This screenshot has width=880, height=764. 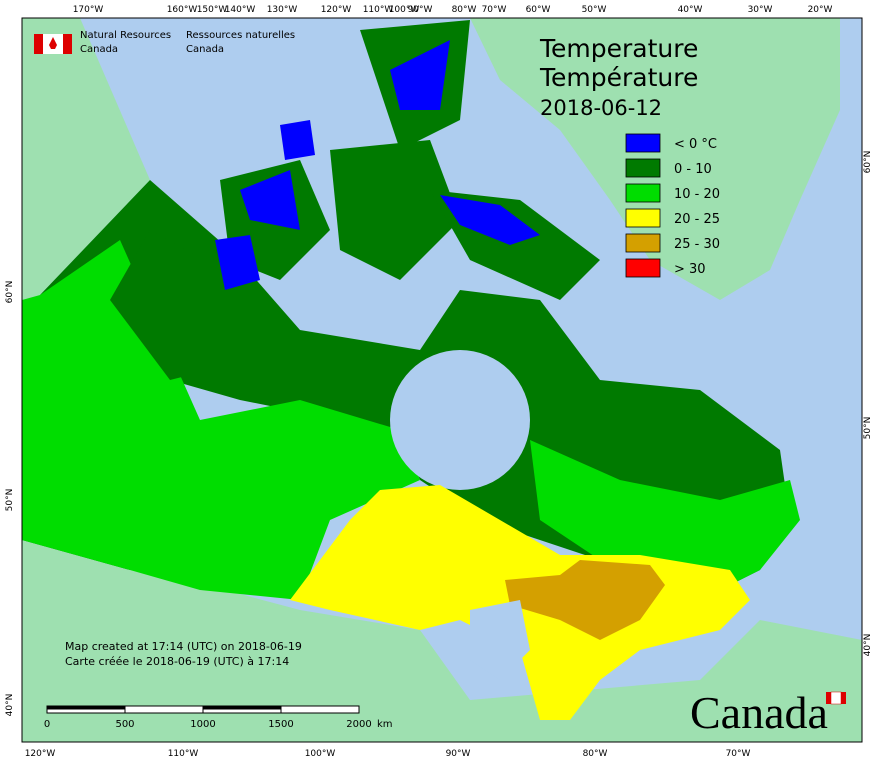 What do you see at coordinates (183, 646) in the screenshot?
I see `footer-text: Map created at 17:14 (UTC) on 2018-06-19` at bounding box center [183, 646].